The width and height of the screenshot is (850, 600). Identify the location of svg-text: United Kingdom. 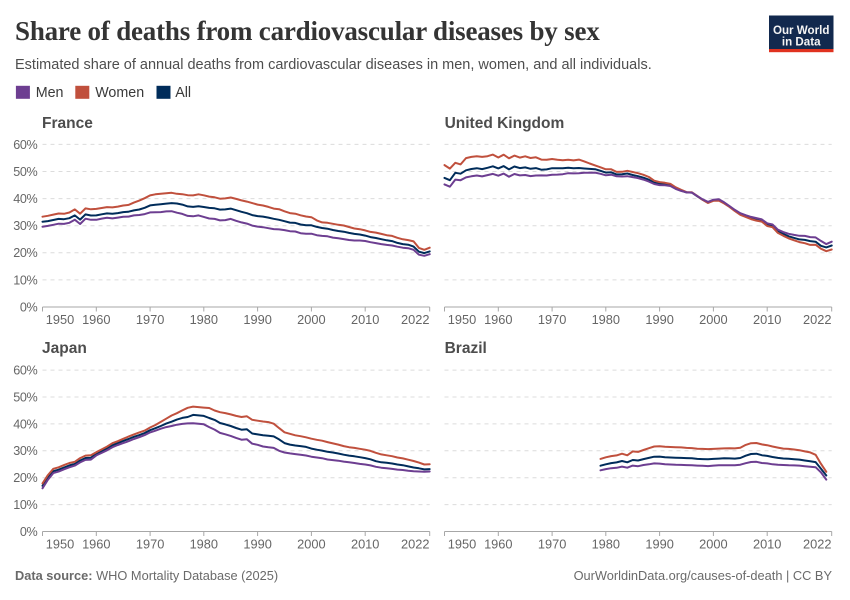
(505, 123).